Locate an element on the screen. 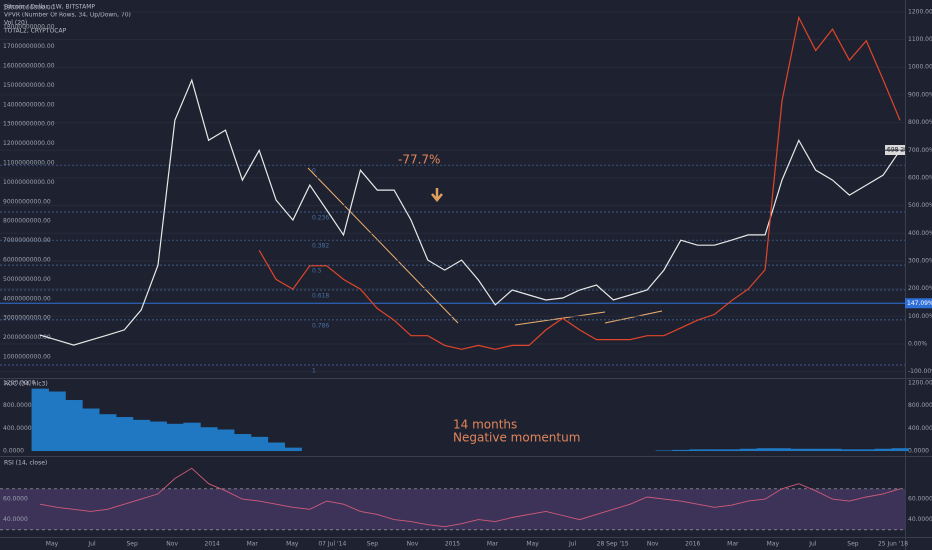 The image size is (932, 550). y2-tick-label: 18000000000.00 is located at coordinates (29, 27).